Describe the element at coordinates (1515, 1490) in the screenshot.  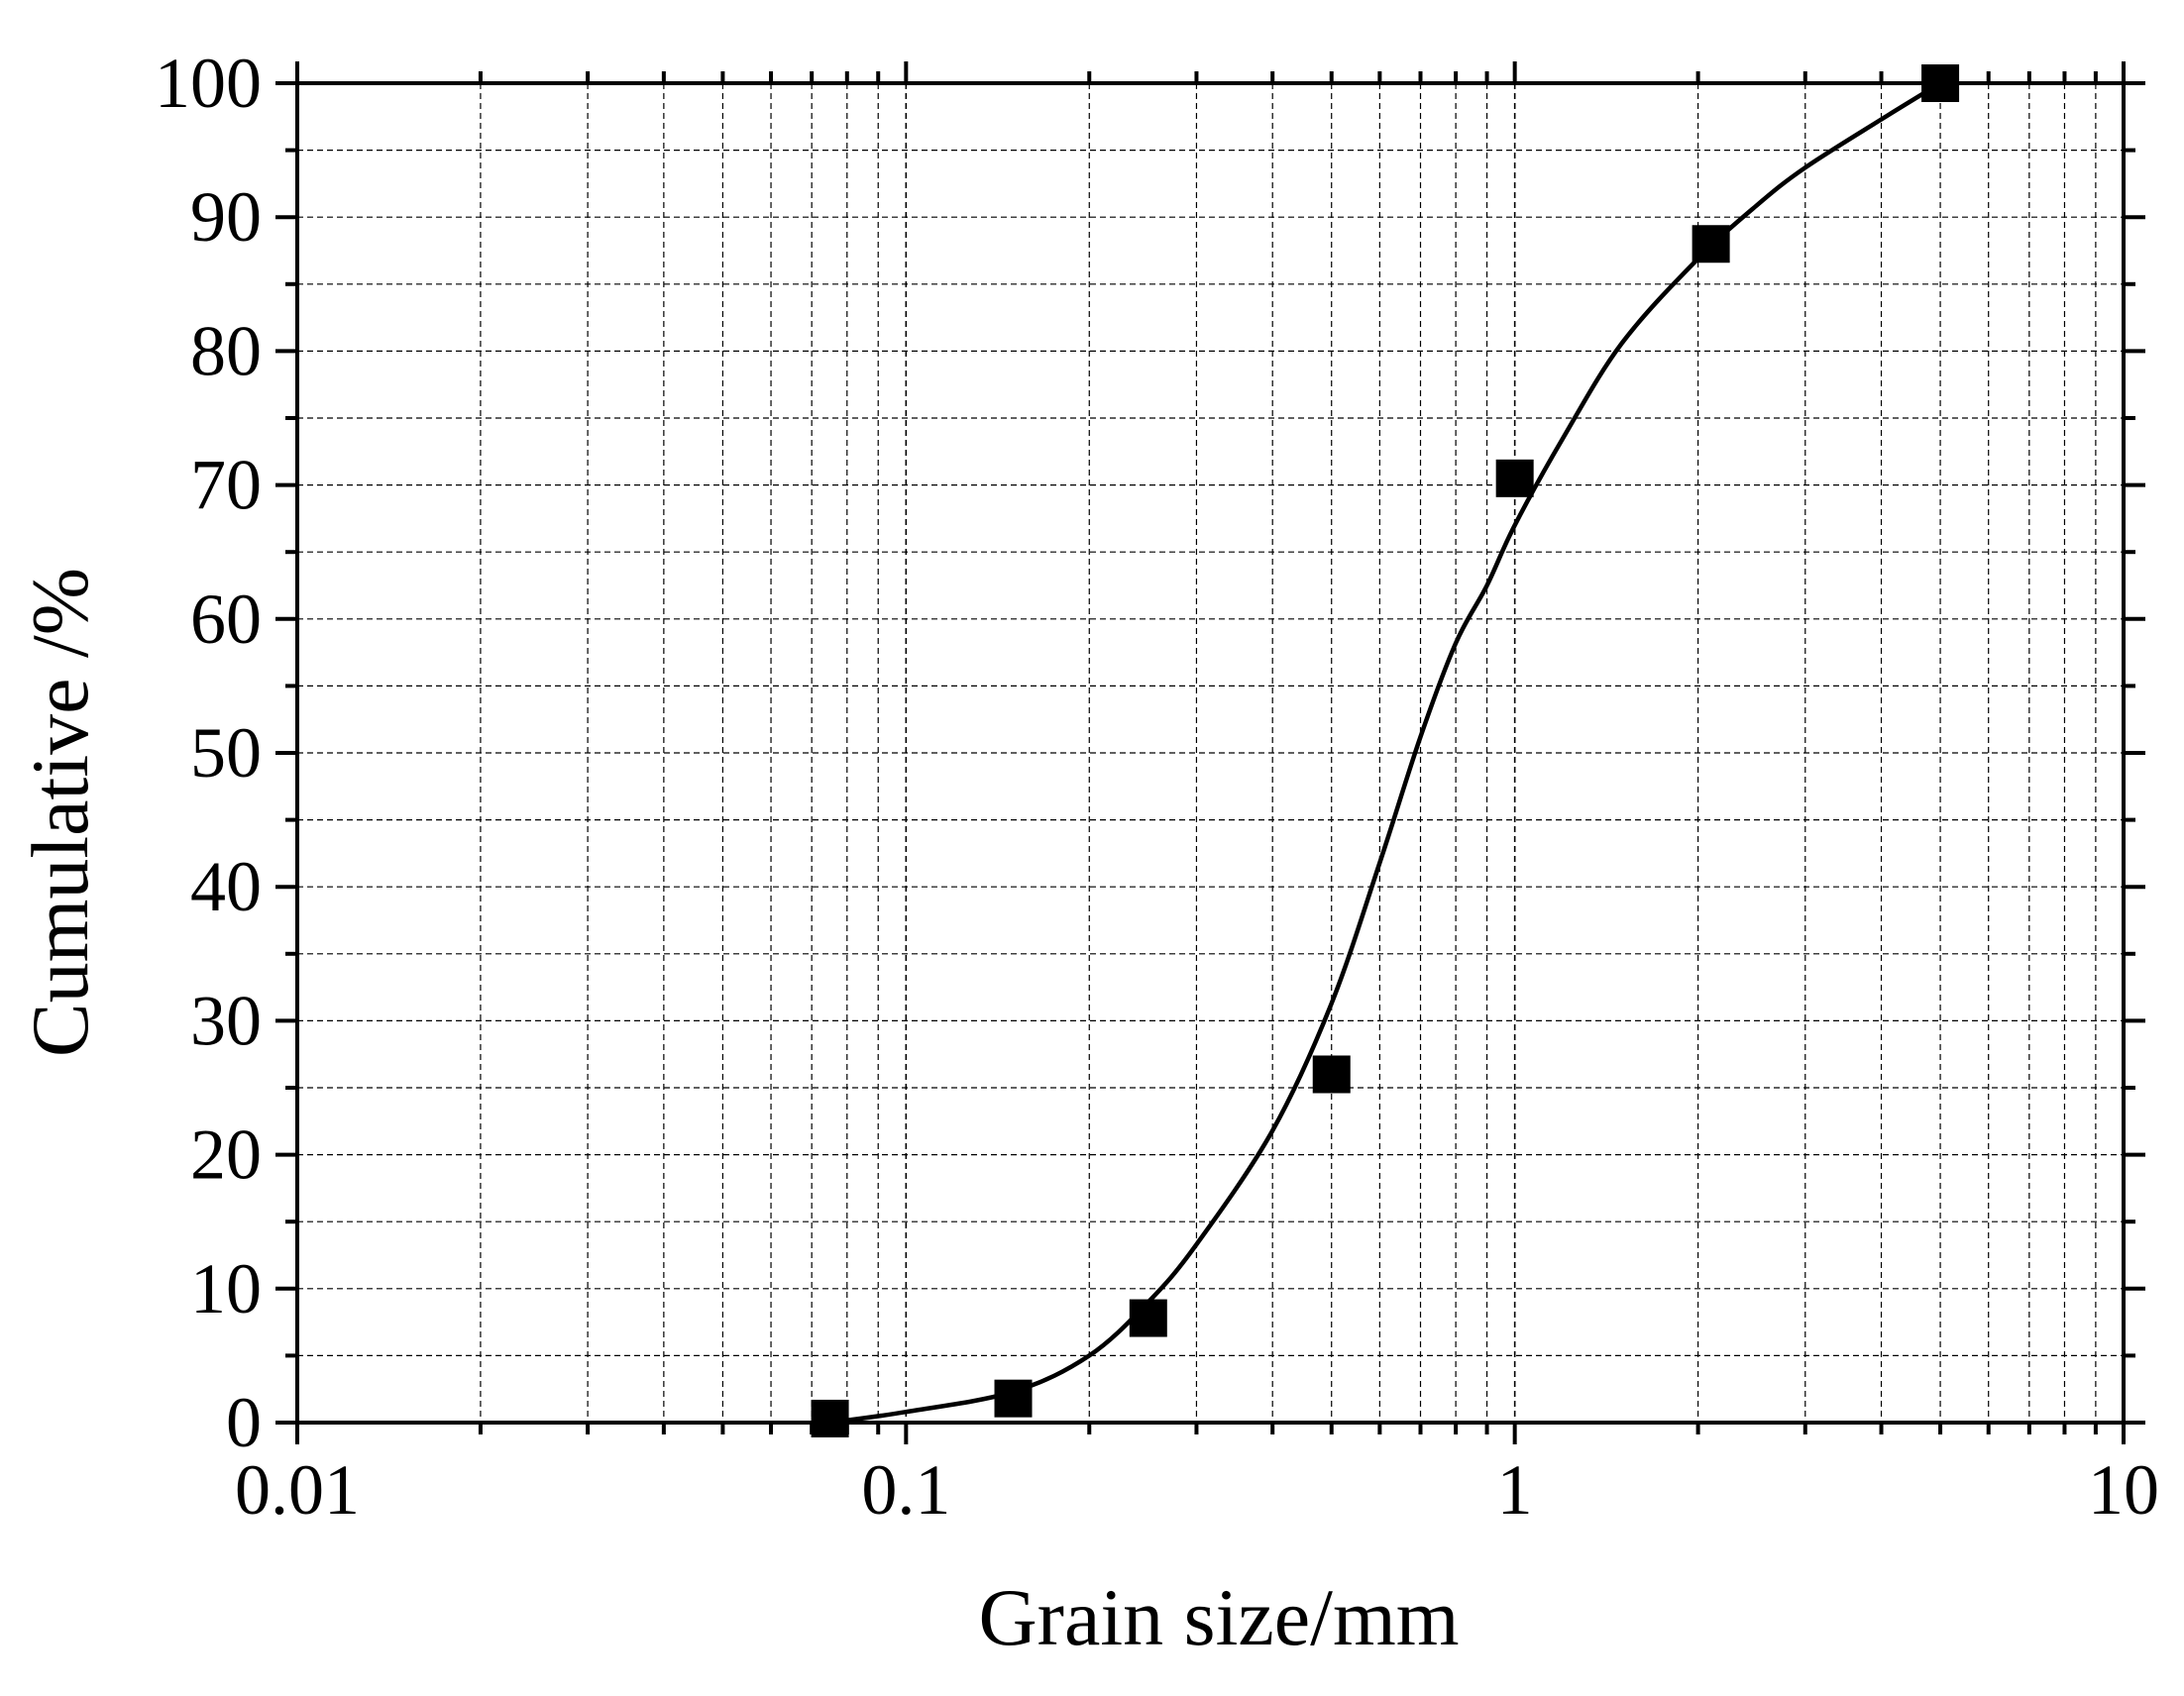
I see `x-tick-label: 1` at that location.